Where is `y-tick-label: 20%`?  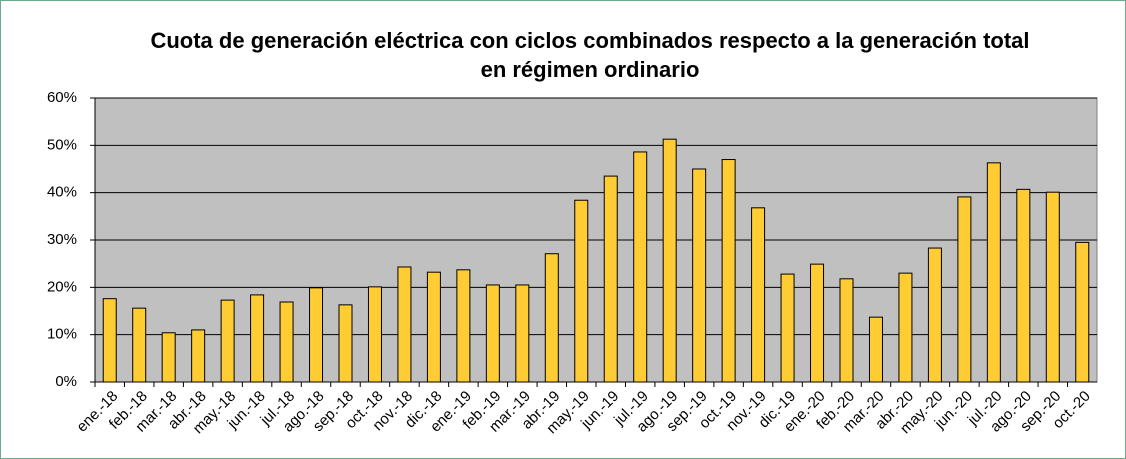
y-tick-label: 20% is located at coordinates (62, 286).